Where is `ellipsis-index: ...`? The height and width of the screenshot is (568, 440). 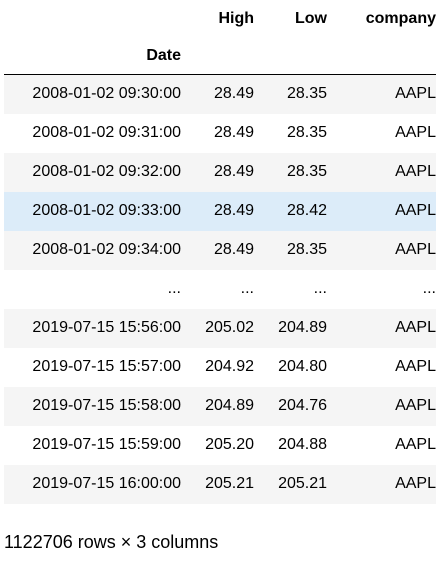
ellipsis-index: ... is located at coordinates (174, 288).